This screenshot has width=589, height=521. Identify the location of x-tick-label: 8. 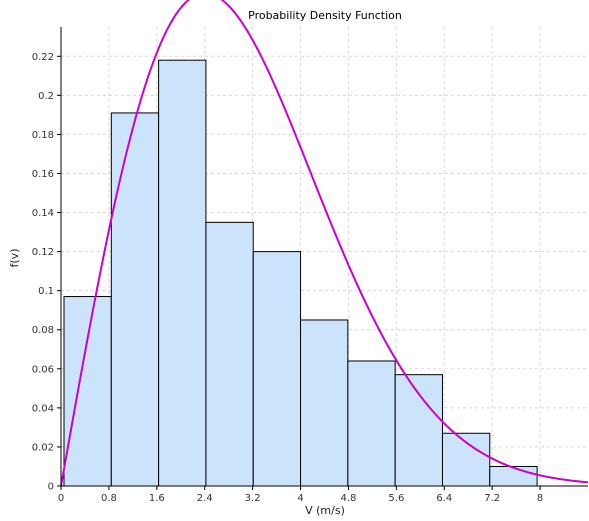
(540, 498).